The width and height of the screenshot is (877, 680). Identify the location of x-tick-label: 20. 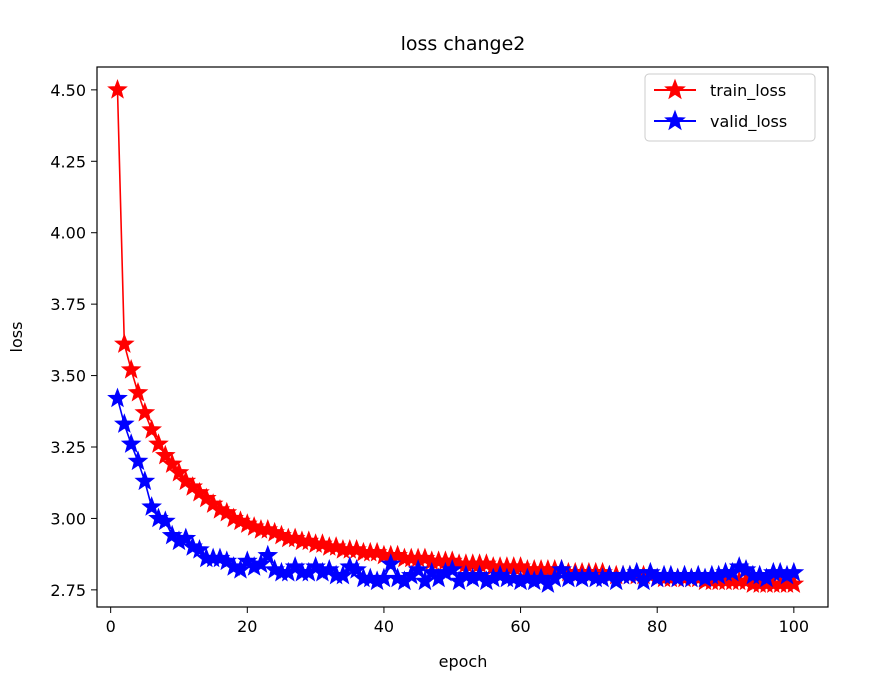
(247, 626).